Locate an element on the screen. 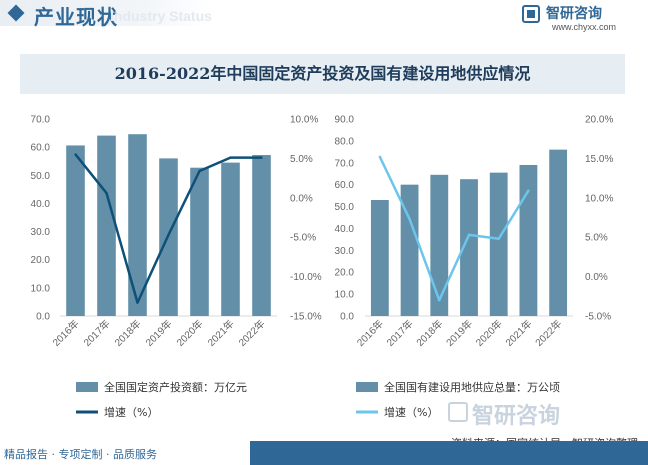 The image size is (648, 465). footer-slogan-box: 精品报告 · 专项定制 · 品质服务 is located at coordinates (125, 453).